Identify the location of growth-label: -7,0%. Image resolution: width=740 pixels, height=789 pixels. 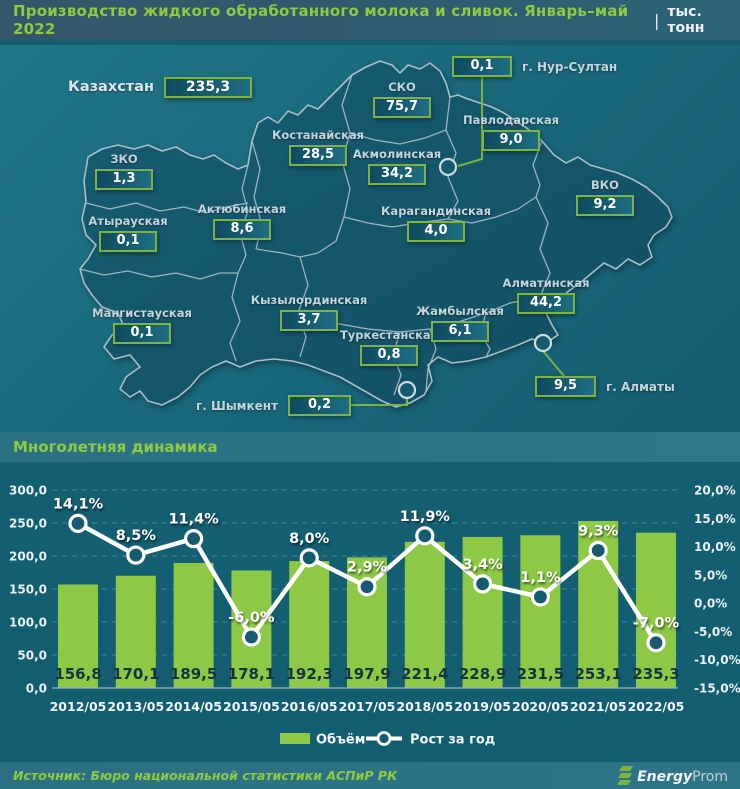
(656, 624).